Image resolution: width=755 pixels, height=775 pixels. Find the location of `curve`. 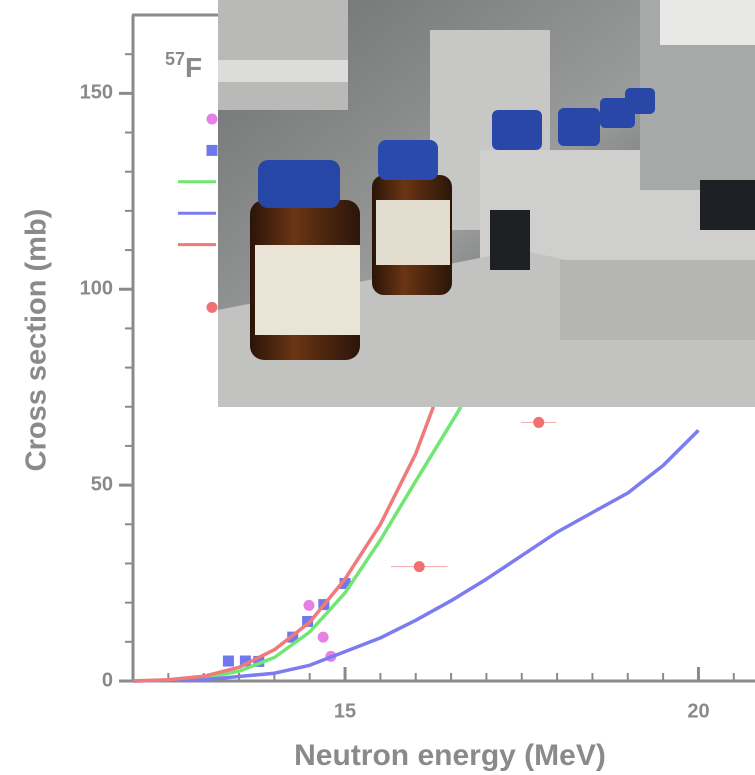

curve is located at coordinates (284, 544).